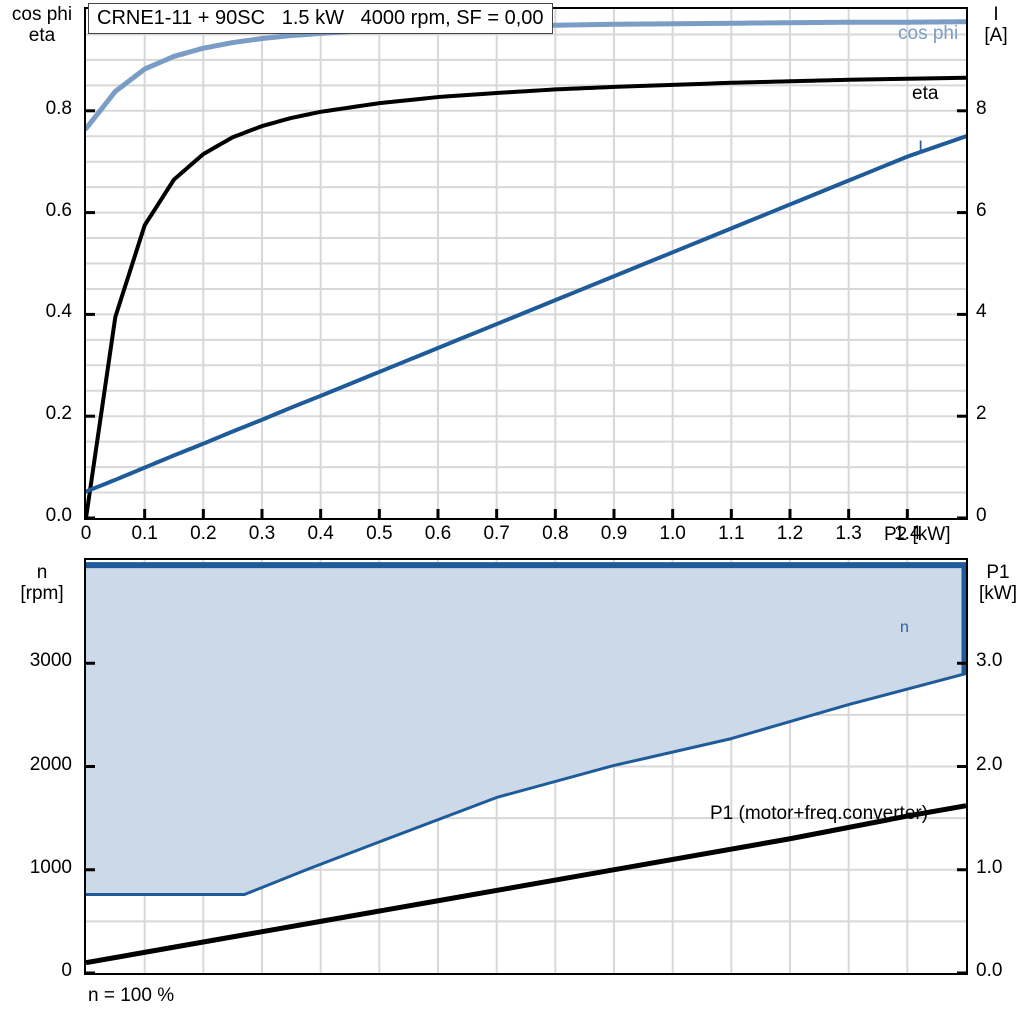 The height and width of the screenshot is (1024, 1024). Describe the element at coordinates (86, 533) in the screenshot. I see `top-x-tick: 0` at that location.